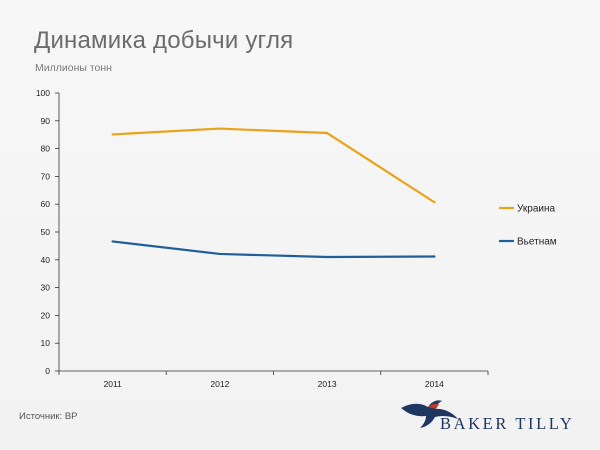 The image size is (600, 450). Describe the element at coordinates (434, 384) in the screenshot. I see `x-tick-label: 2014` at that location.